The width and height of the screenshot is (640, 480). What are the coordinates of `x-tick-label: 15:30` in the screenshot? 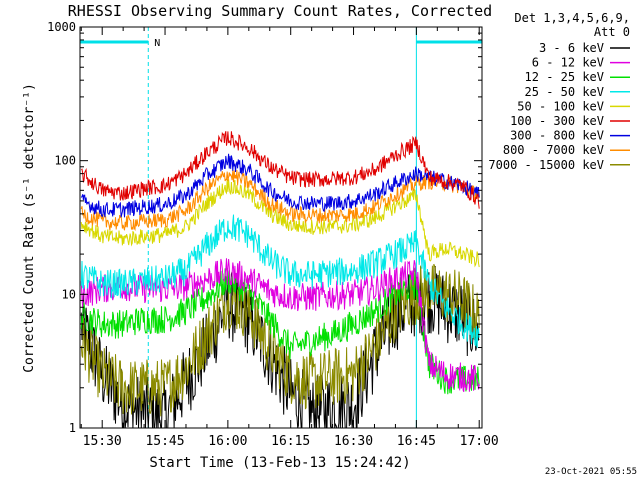 It's located at (102, 441).